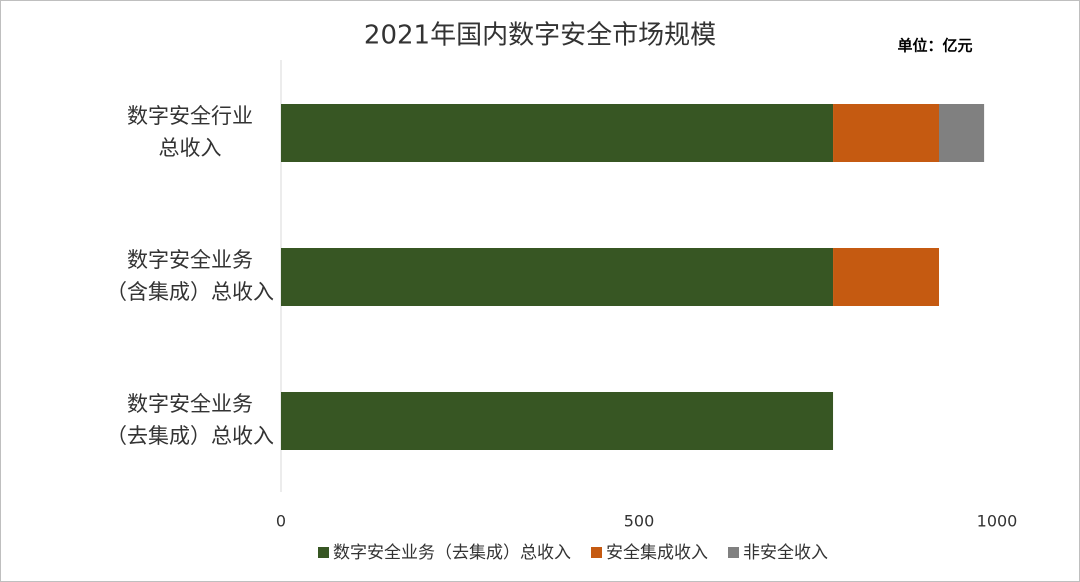 The image size is (1080, 582). Describe the element at coordinates (785, 553) in the screenshot. I see `legend-label: 非安全收入` at that location.